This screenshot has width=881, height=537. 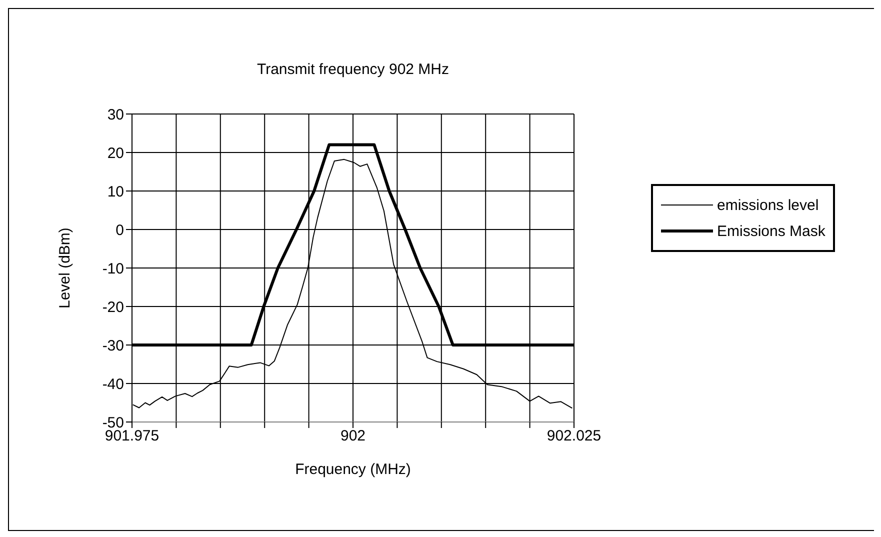 What do you see at coordinates (353, 69) in the screenshot?
I see `chart-title: Transmit frequency 902 MHz` at bounding box center [353, 69].